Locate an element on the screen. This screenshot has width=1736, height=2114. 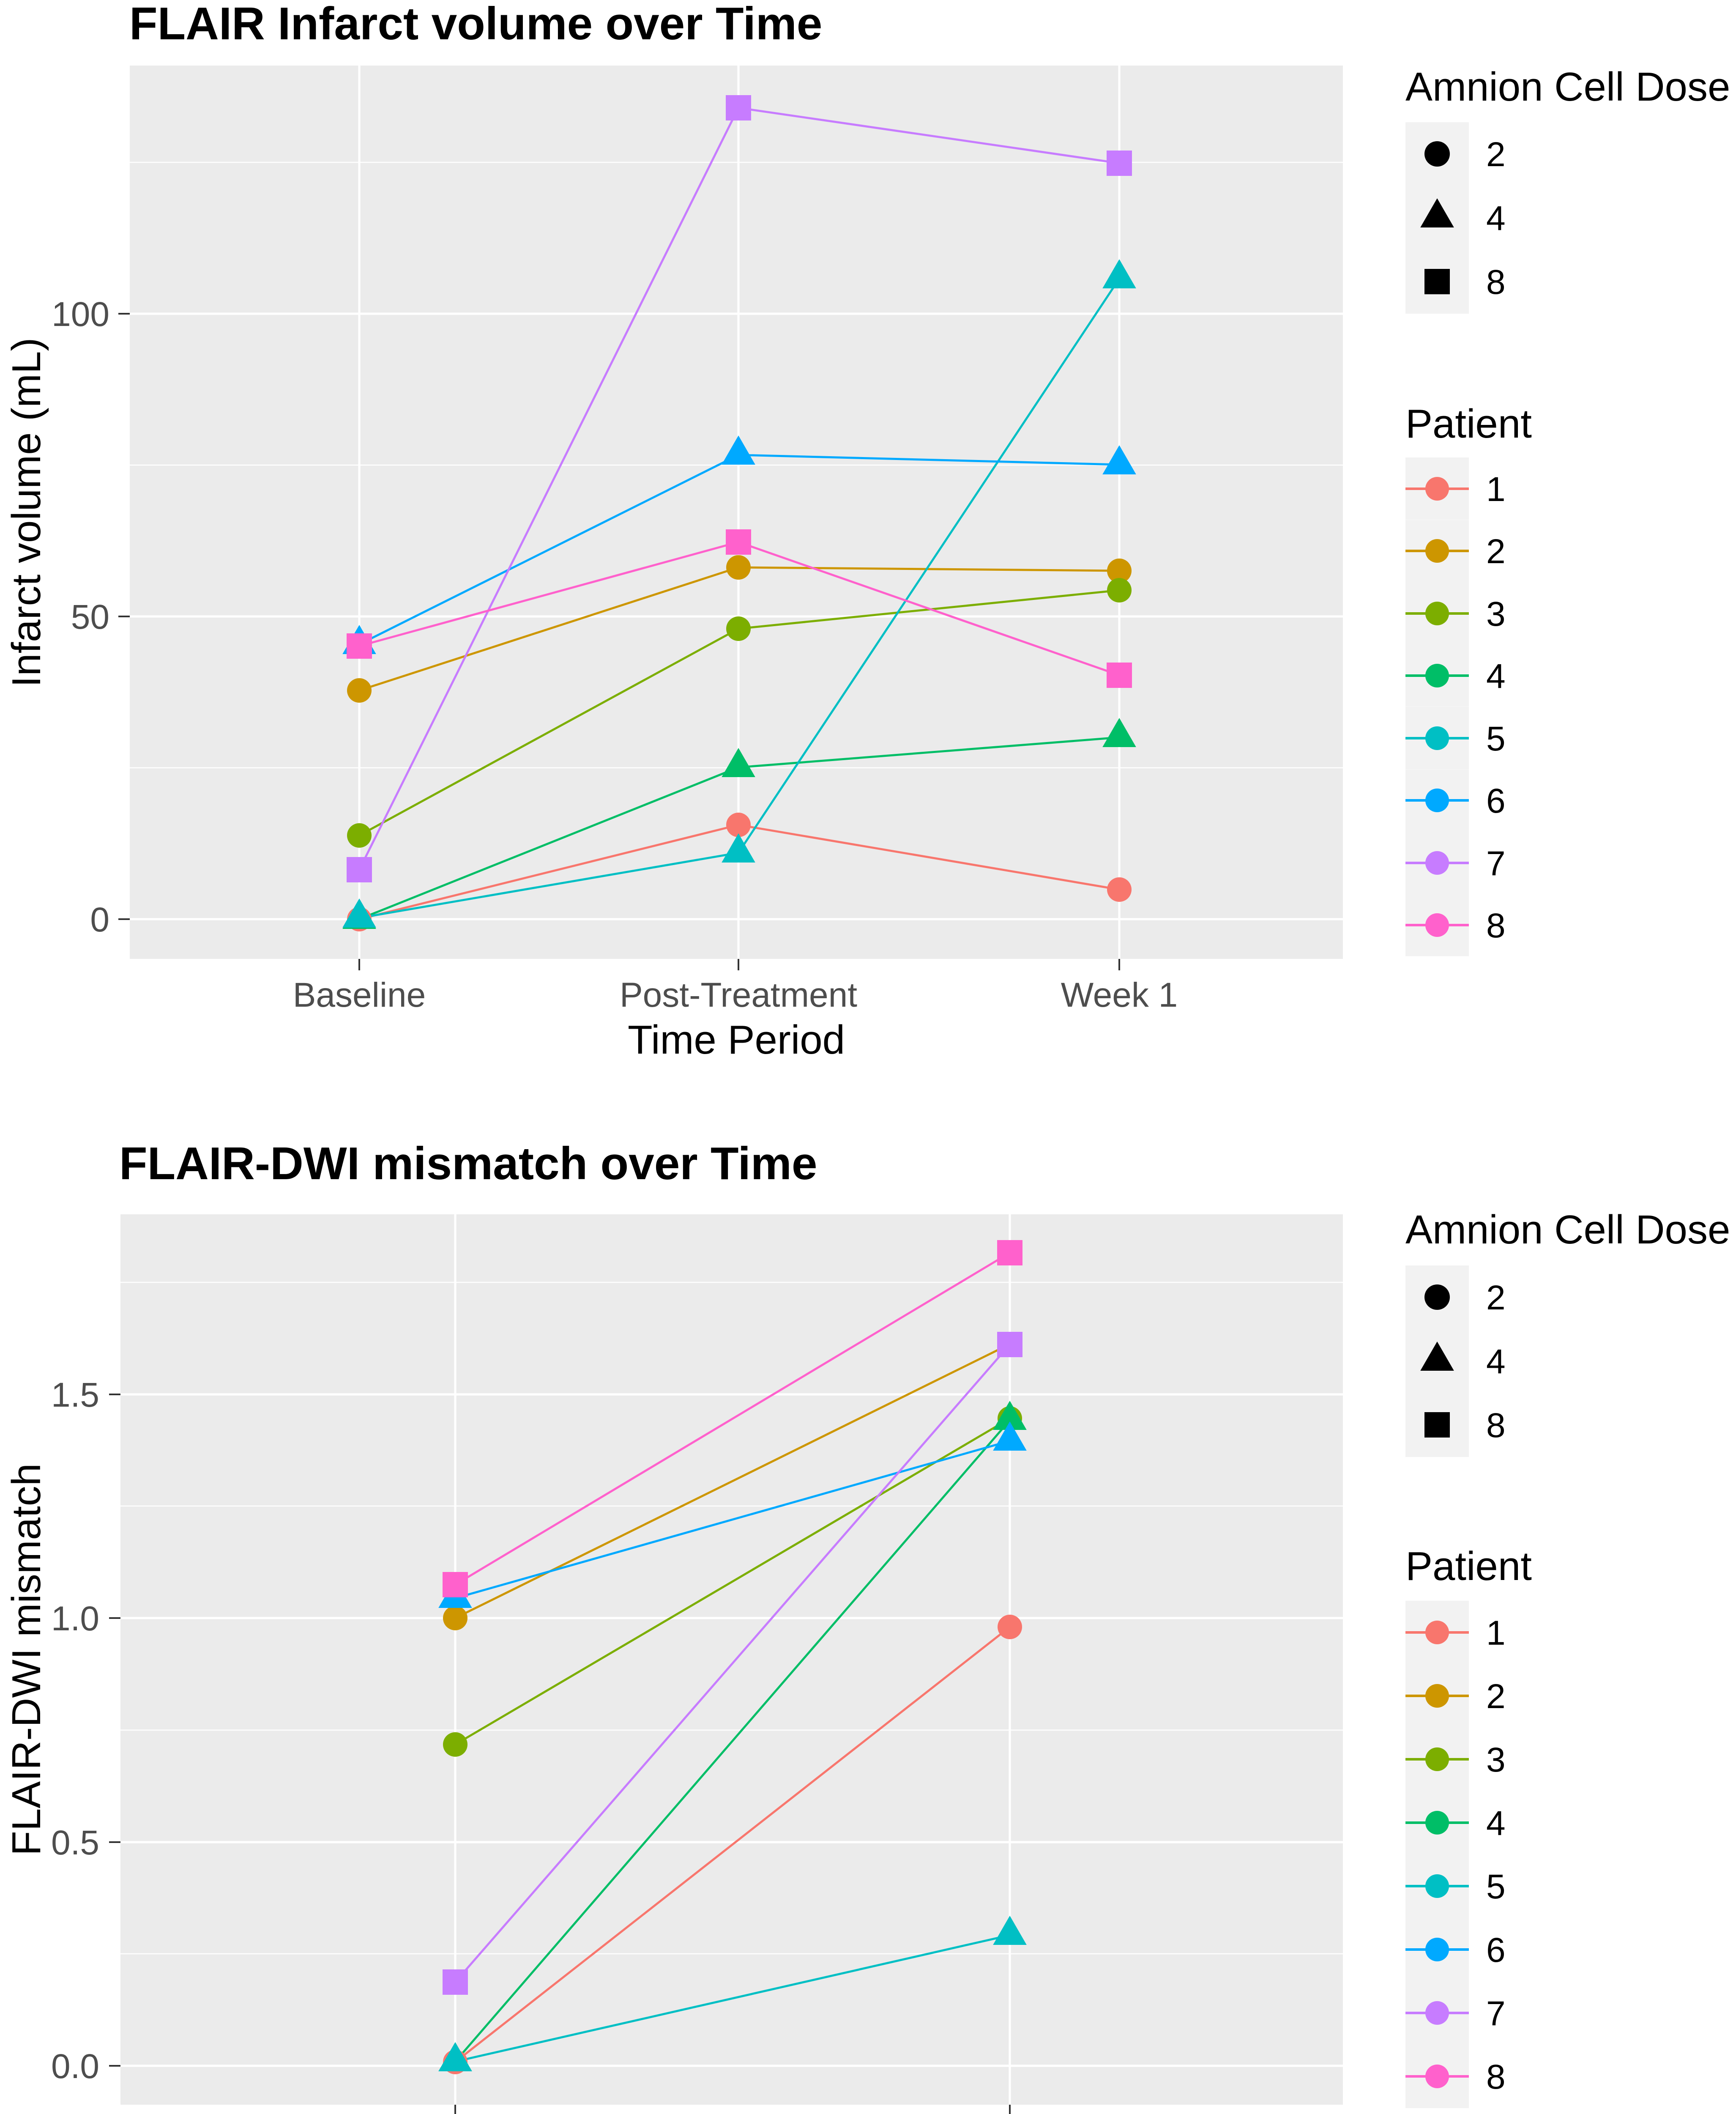
svg-text: 1.5 is located at coordinates (75, 1395).